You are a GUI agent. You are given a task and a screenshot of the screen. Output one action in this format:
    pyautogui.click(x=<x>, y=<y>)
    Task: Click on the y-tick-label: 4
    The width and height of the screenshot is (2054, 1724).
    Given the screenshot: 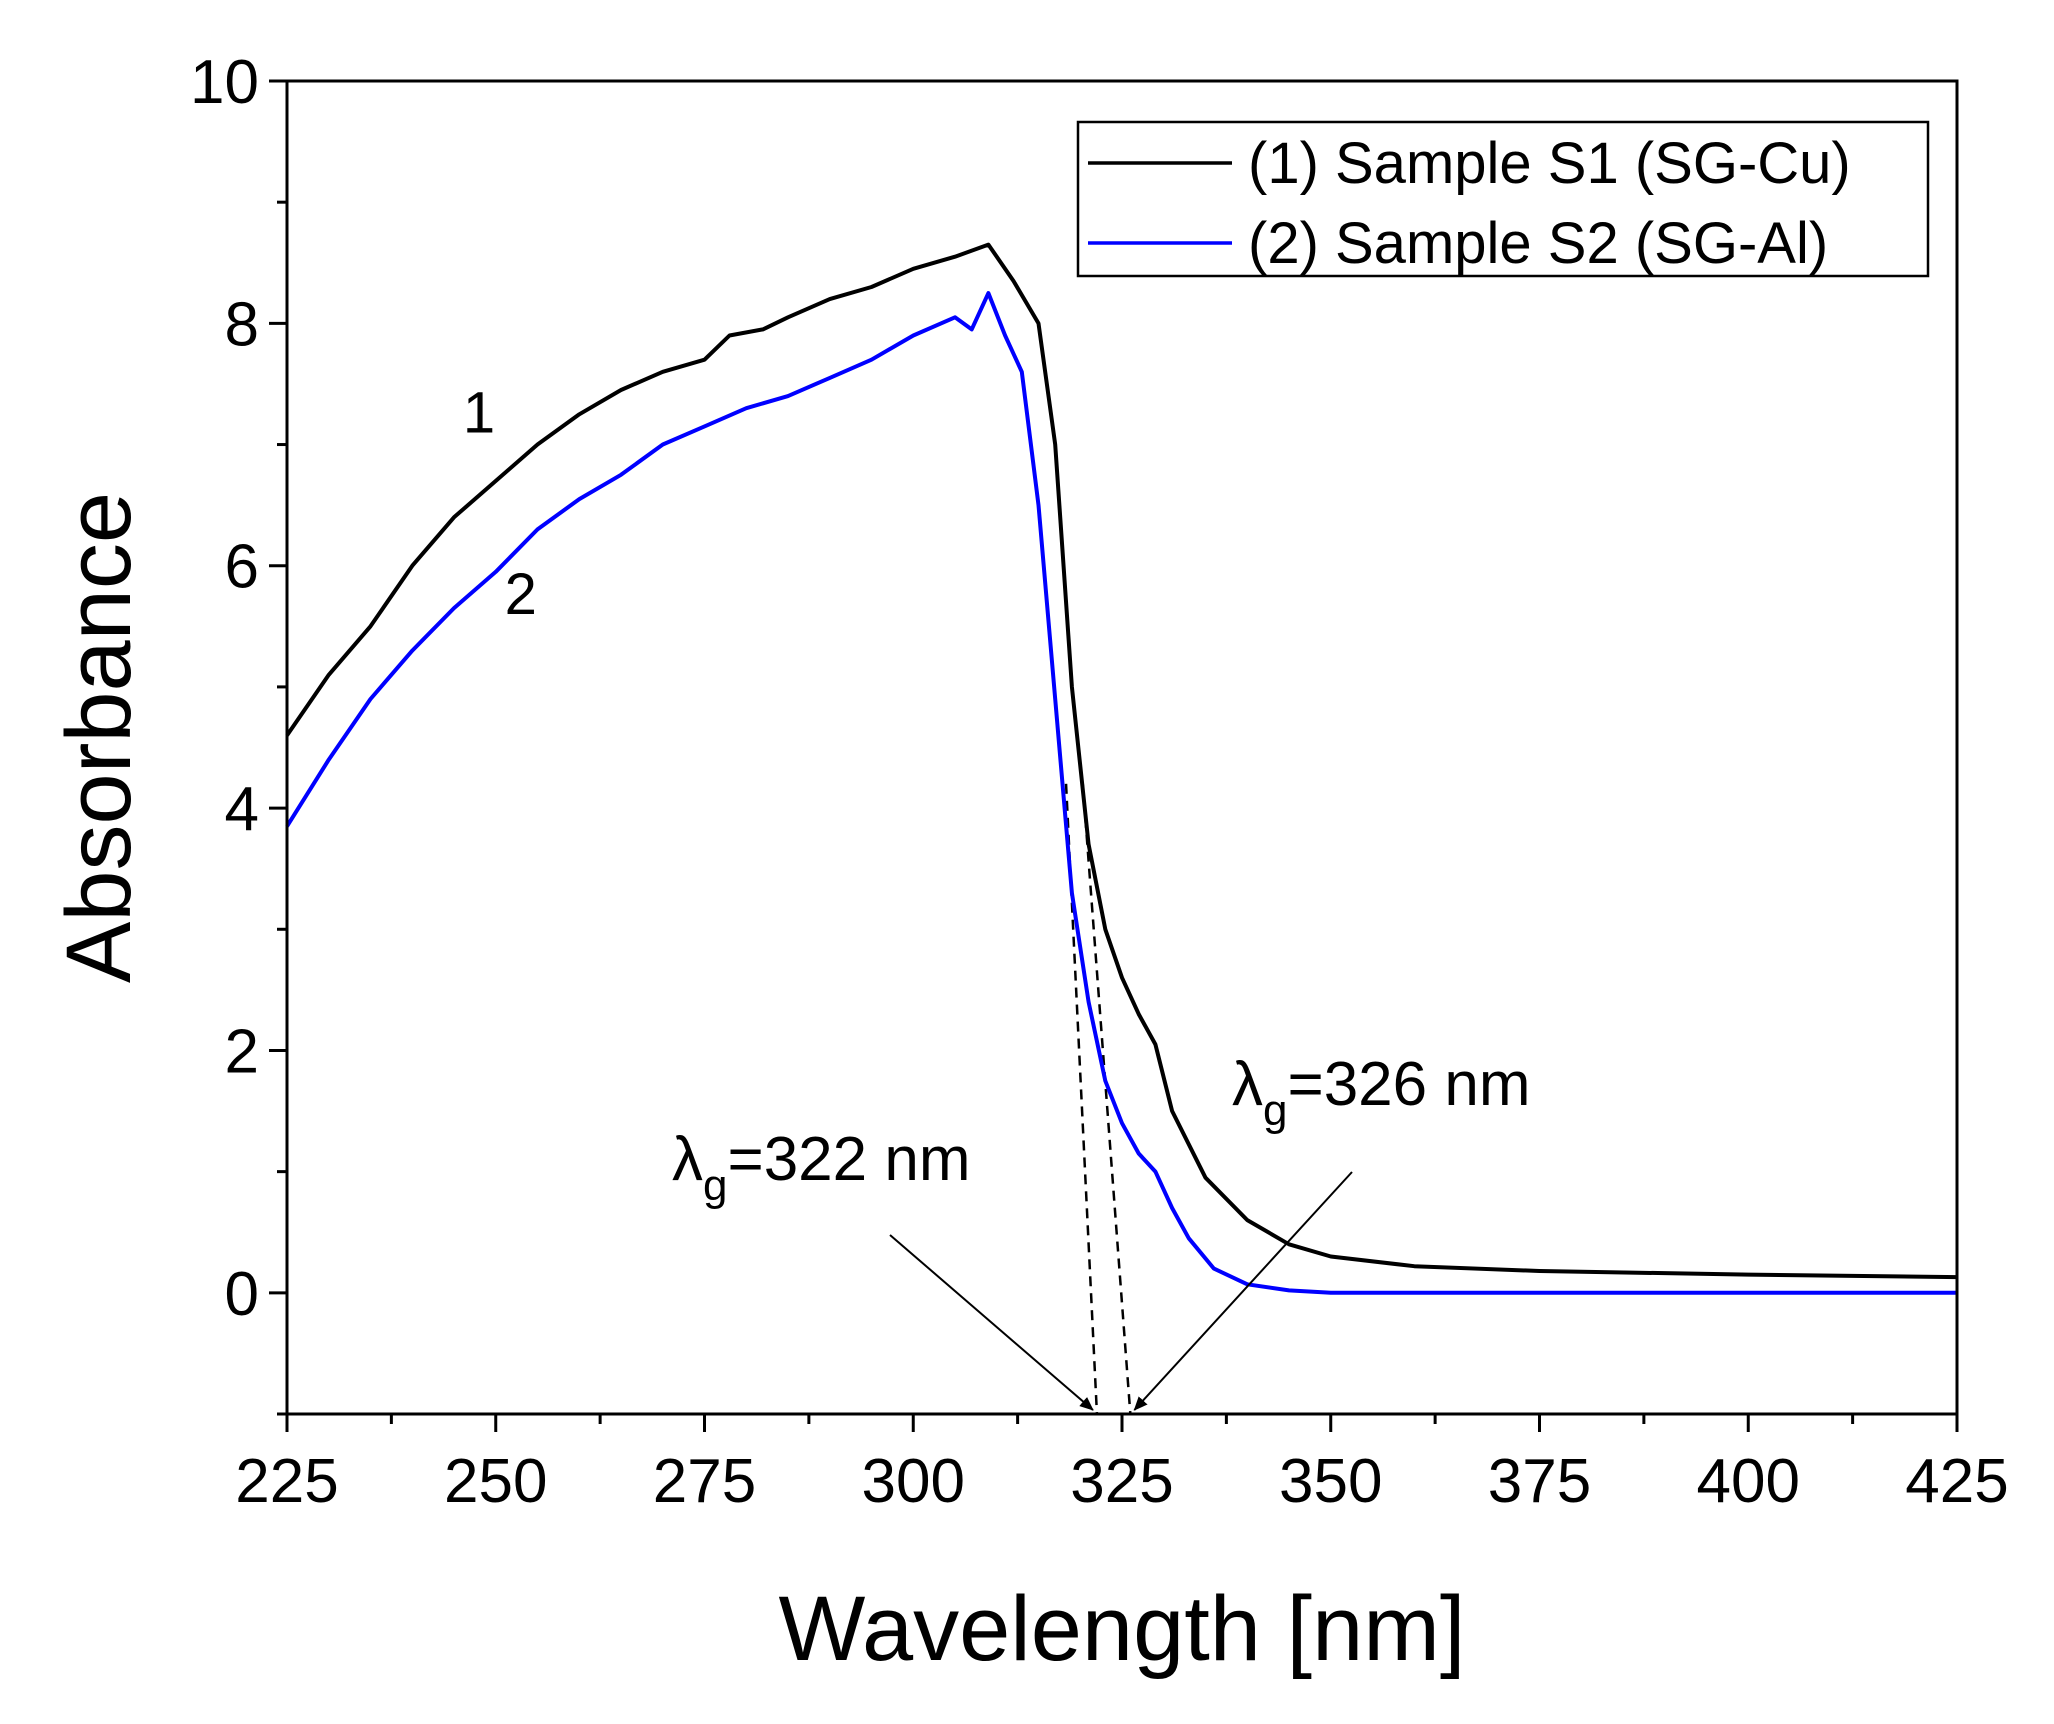 What is the action you would take?
    pyautogui.click(x=242, y=809)
    